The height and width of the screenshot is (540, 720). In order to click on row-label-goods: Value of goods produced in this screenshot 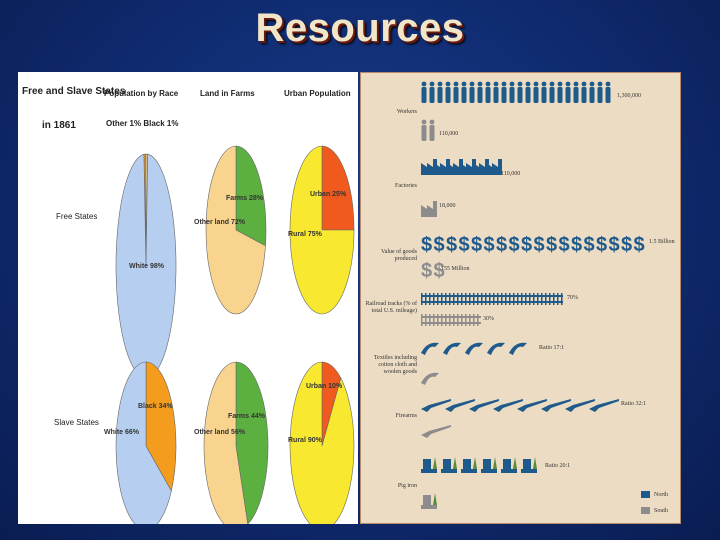, I will do `click(399, 255)`.